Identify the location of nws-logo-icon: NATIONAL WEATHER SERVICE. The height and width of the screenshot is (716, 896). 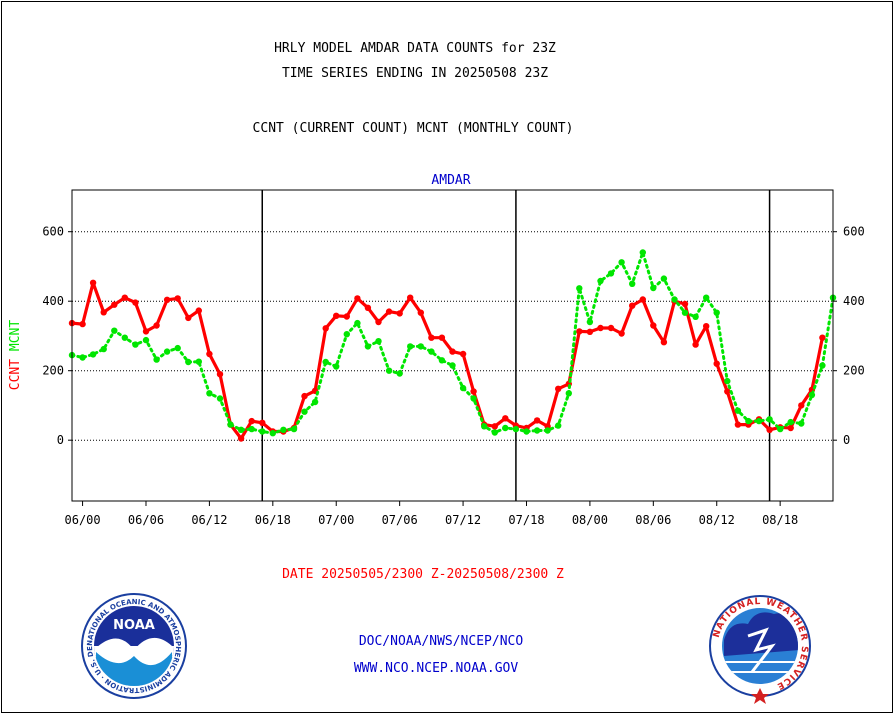
(760, 649).